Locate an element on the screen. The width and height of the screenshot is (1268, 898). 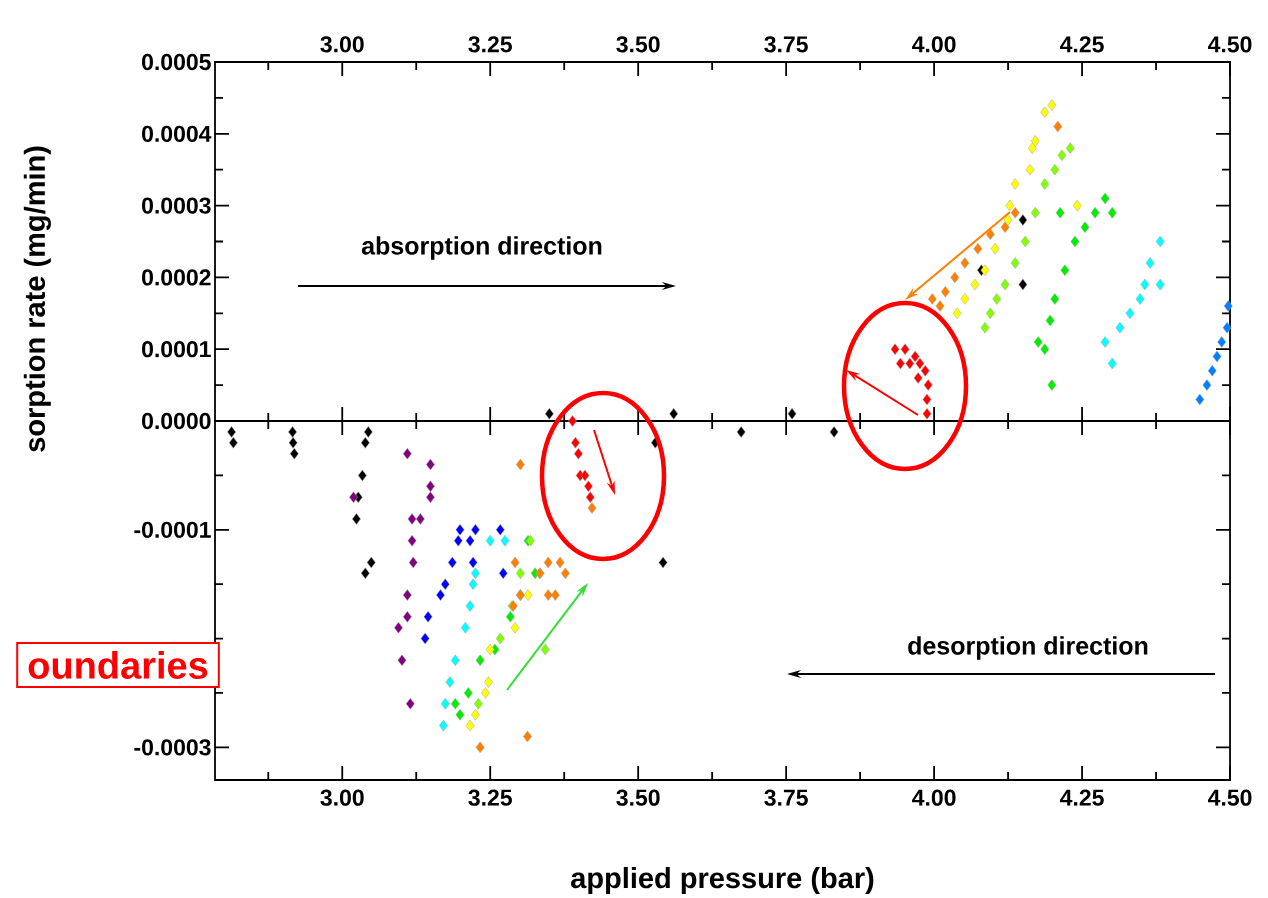
y-tick-label: 0.0004 is located at coordinates (177, 133).